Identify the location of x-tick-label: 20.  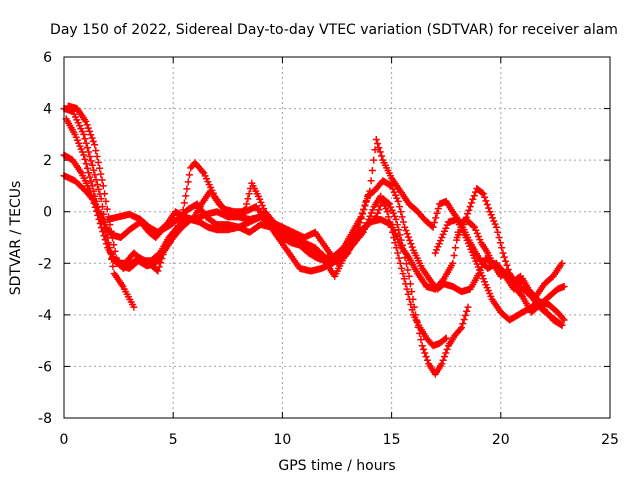
(501, 440).